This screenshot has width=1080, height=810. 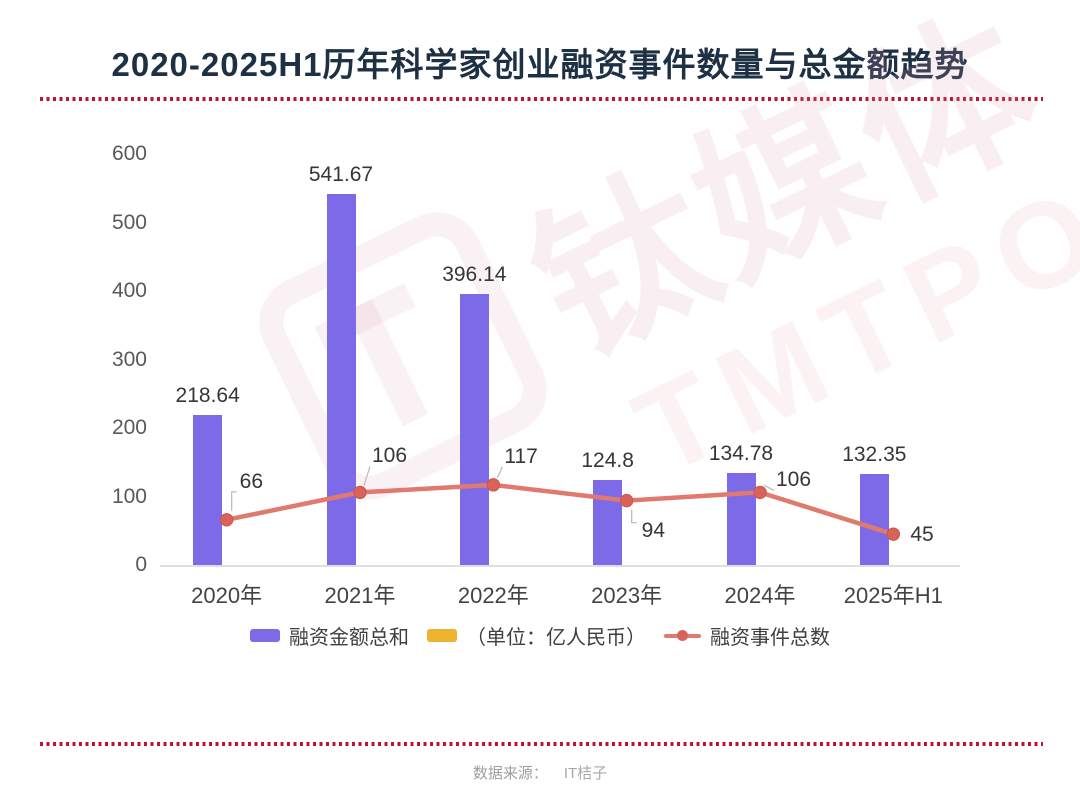 I want to click on x-axis-tick-label: 2023年, so click(x=627, y=595).